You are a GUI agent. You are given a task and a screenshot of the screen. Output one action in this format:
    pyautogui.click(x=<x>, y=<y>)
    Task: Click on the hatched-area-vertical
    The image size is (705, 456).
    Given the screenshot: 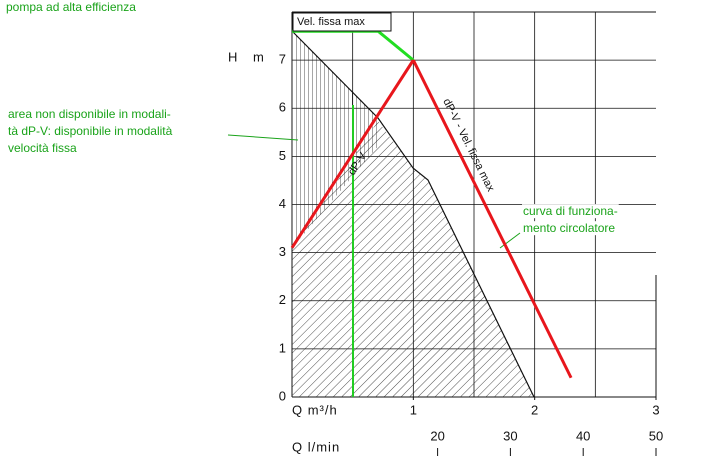 What is the action you would take?
    pyautogui.click(x=335, y=139)
    